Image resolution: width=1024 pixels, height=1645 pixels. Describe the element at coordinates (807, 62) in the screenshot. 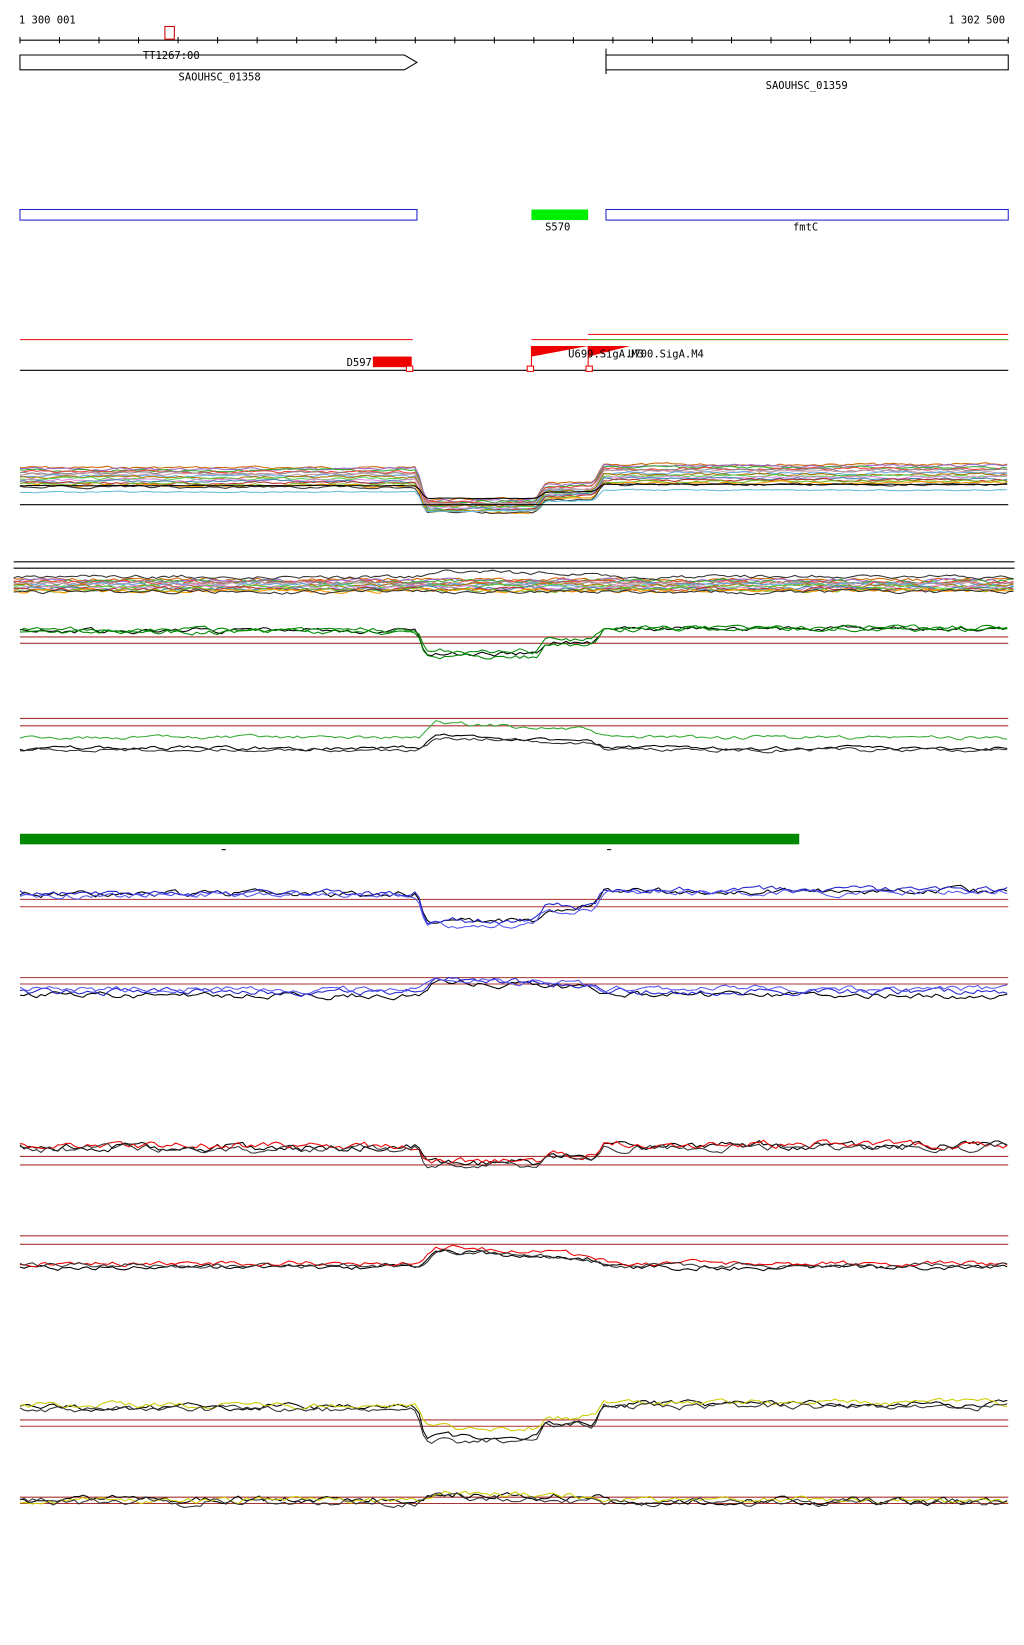

I see `gene-box` at that location.